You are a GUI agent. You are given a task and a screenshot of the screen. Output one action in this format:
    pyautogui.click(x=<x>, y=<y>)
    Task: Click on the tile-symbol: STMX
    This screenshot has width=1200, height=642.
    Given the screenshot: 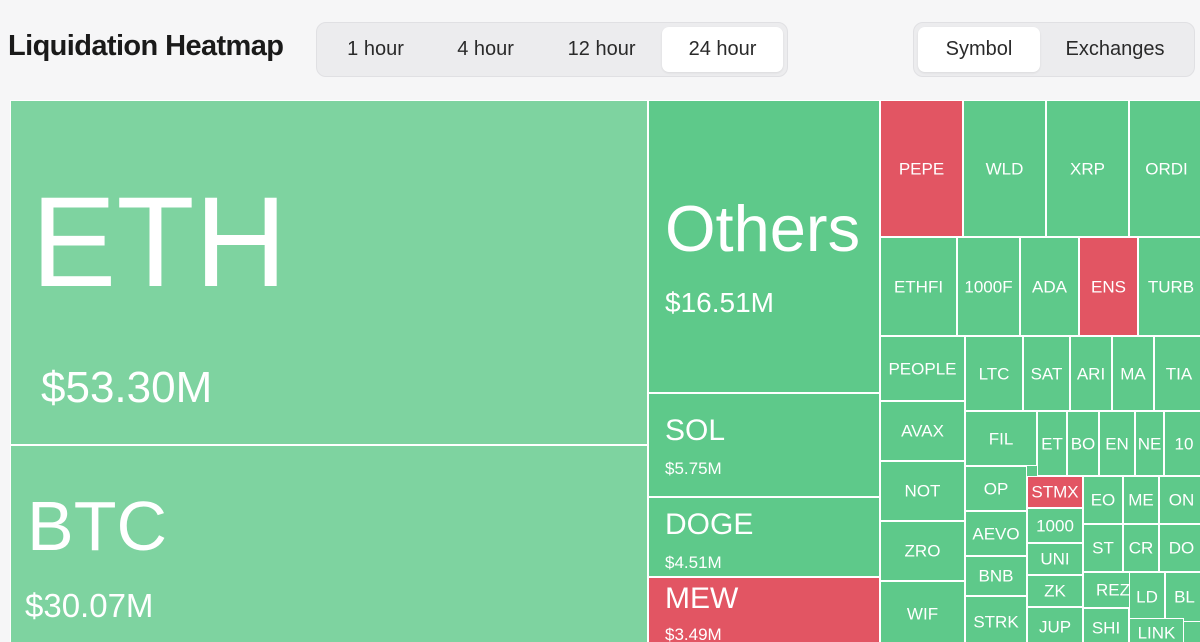 What is the action you would take?
    pyautogui.click(x=1055, y=492)
    